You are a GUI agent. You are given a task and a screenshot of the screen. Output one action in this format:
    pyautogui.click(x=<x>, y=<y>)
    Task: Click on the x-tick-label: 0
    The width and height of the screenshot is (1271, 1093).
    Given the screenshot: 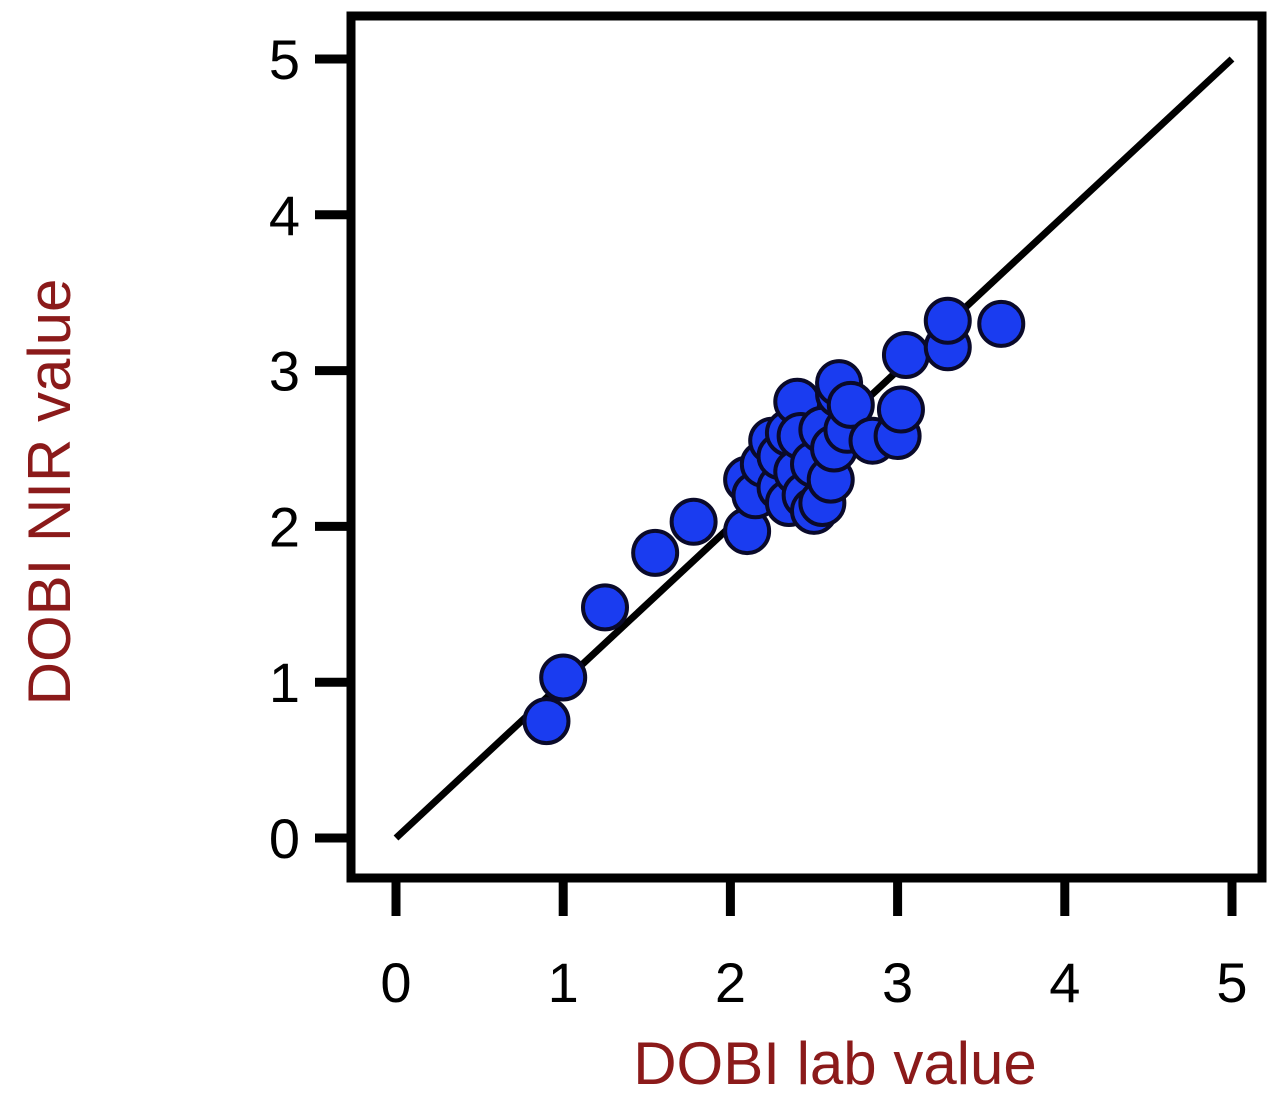 What is the action you would take?
    pyautogui.click(x=395, y=982)
    